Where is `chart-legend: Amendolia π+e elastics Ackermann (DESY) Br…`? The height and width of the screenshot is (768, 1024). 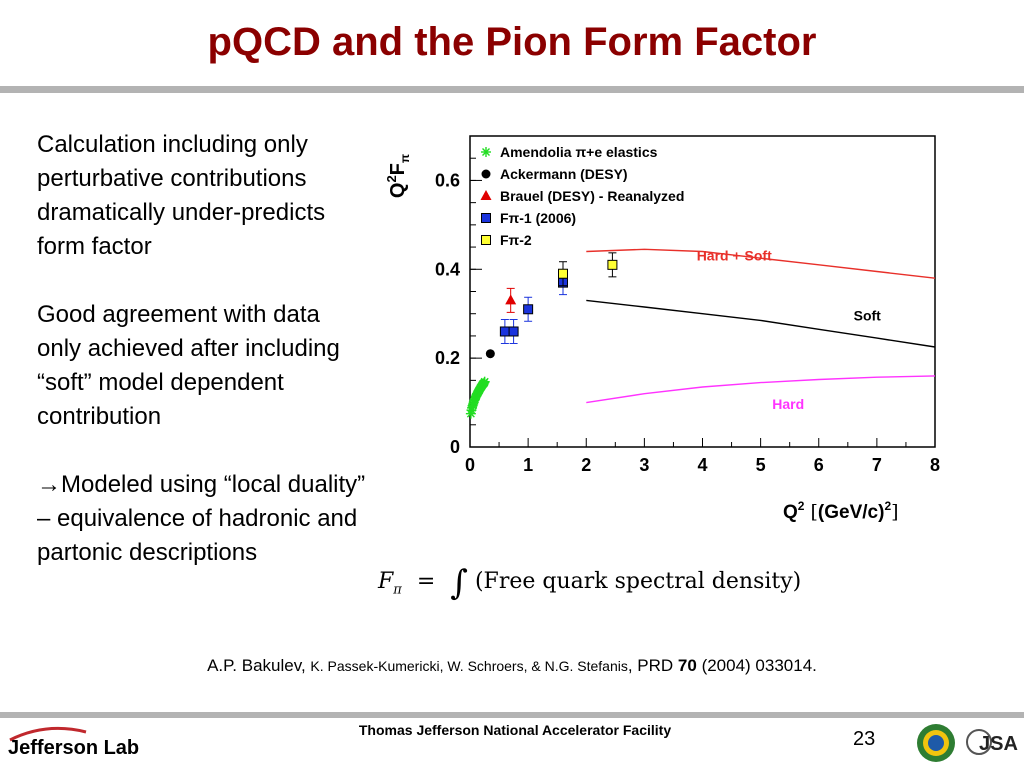 chart-legend: Amendolia π+e elastics Ackermann (DESY) Br… is located at coordinates (582, 196).